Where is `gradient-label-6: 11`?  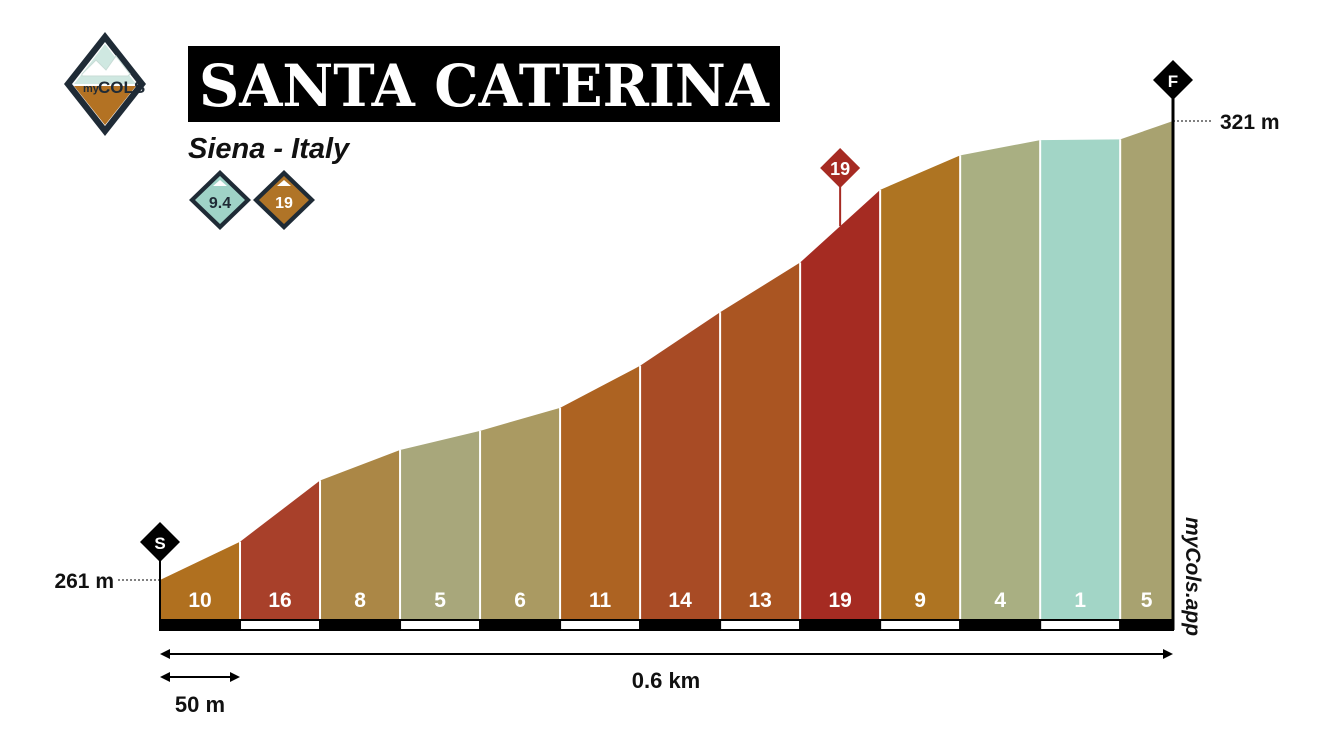 gradient-label-6: 11 is located at coordinates (600, 600).